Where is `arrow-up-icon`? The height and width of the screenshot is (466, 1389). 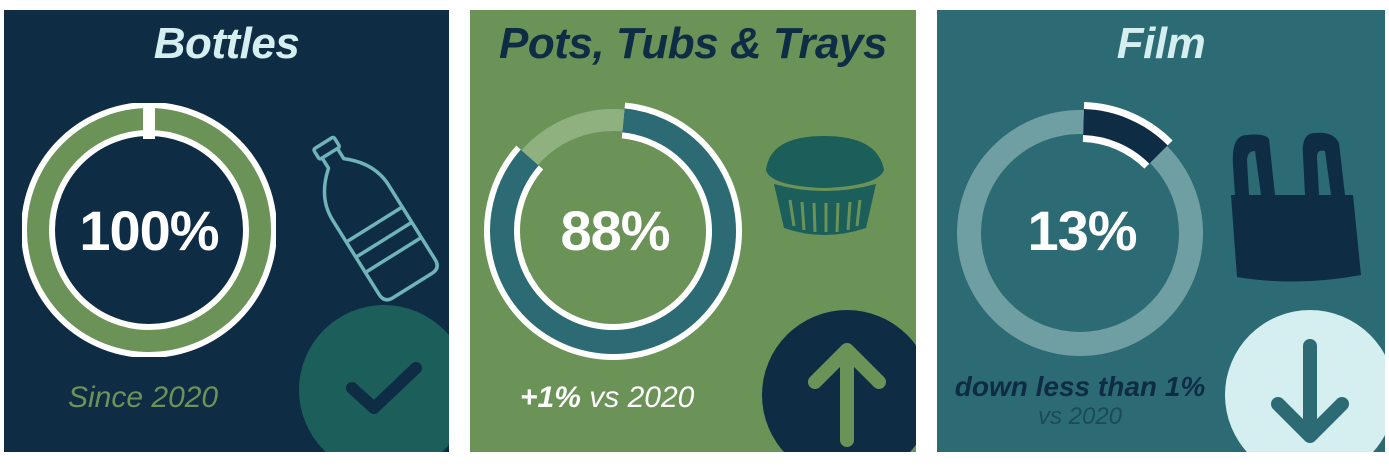
arrow-up-icon is located at coordinates (847, 395).